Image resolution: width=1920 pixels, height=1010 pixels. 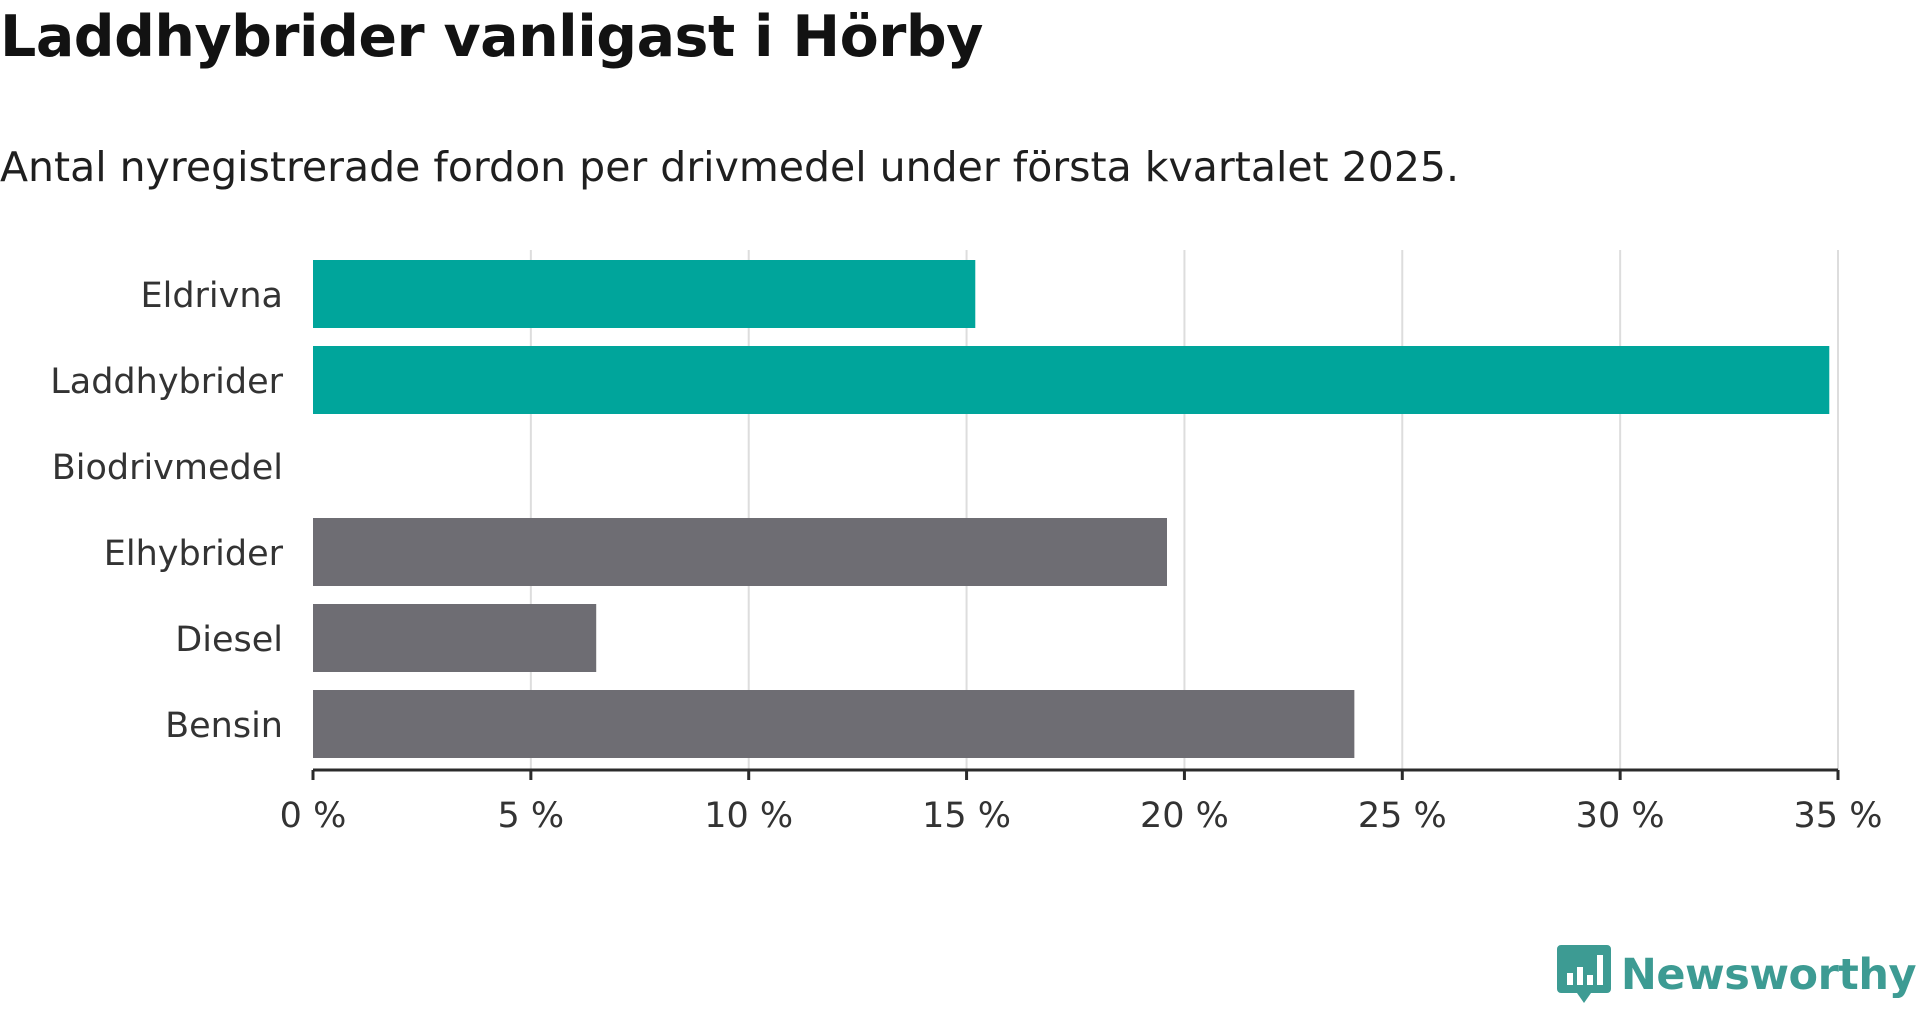 What do you see at coordinates (491, 37) in the screenshot?
I see `chart-title: Laddhybrider vanligast i Hörby` at bounding box center [491, 37].